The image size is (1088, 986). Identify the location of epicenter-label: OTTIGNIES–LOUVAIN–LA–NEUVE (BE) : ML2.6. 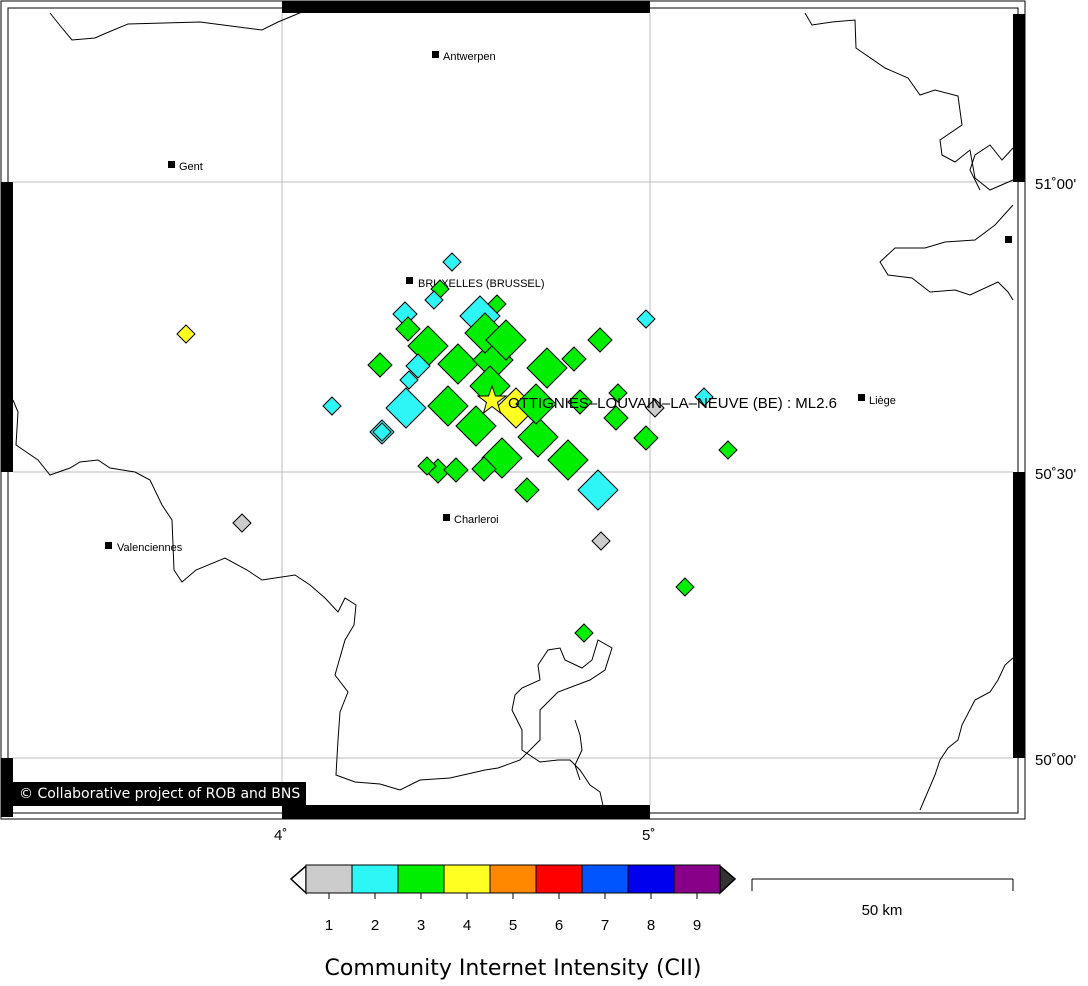
(672, 403).